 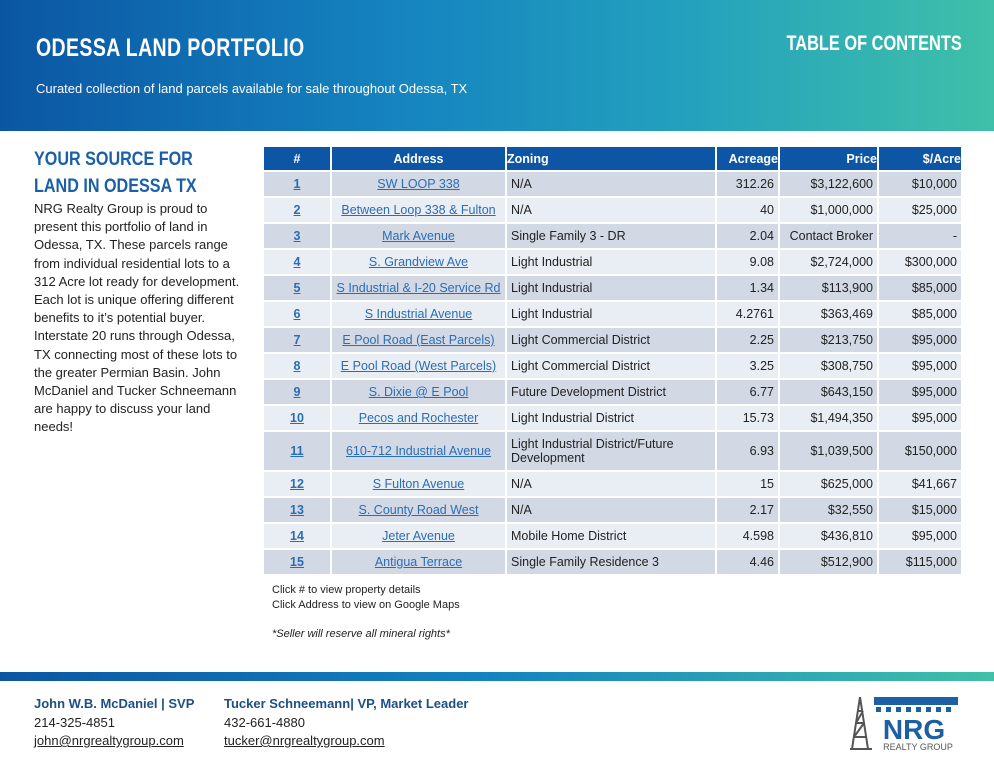 What do you see at coordinates (361, 634) in the screenshot?
I see `mineral-rights-note: *Seller will reserve all mineral rights*` at bounding box center [361, 634].